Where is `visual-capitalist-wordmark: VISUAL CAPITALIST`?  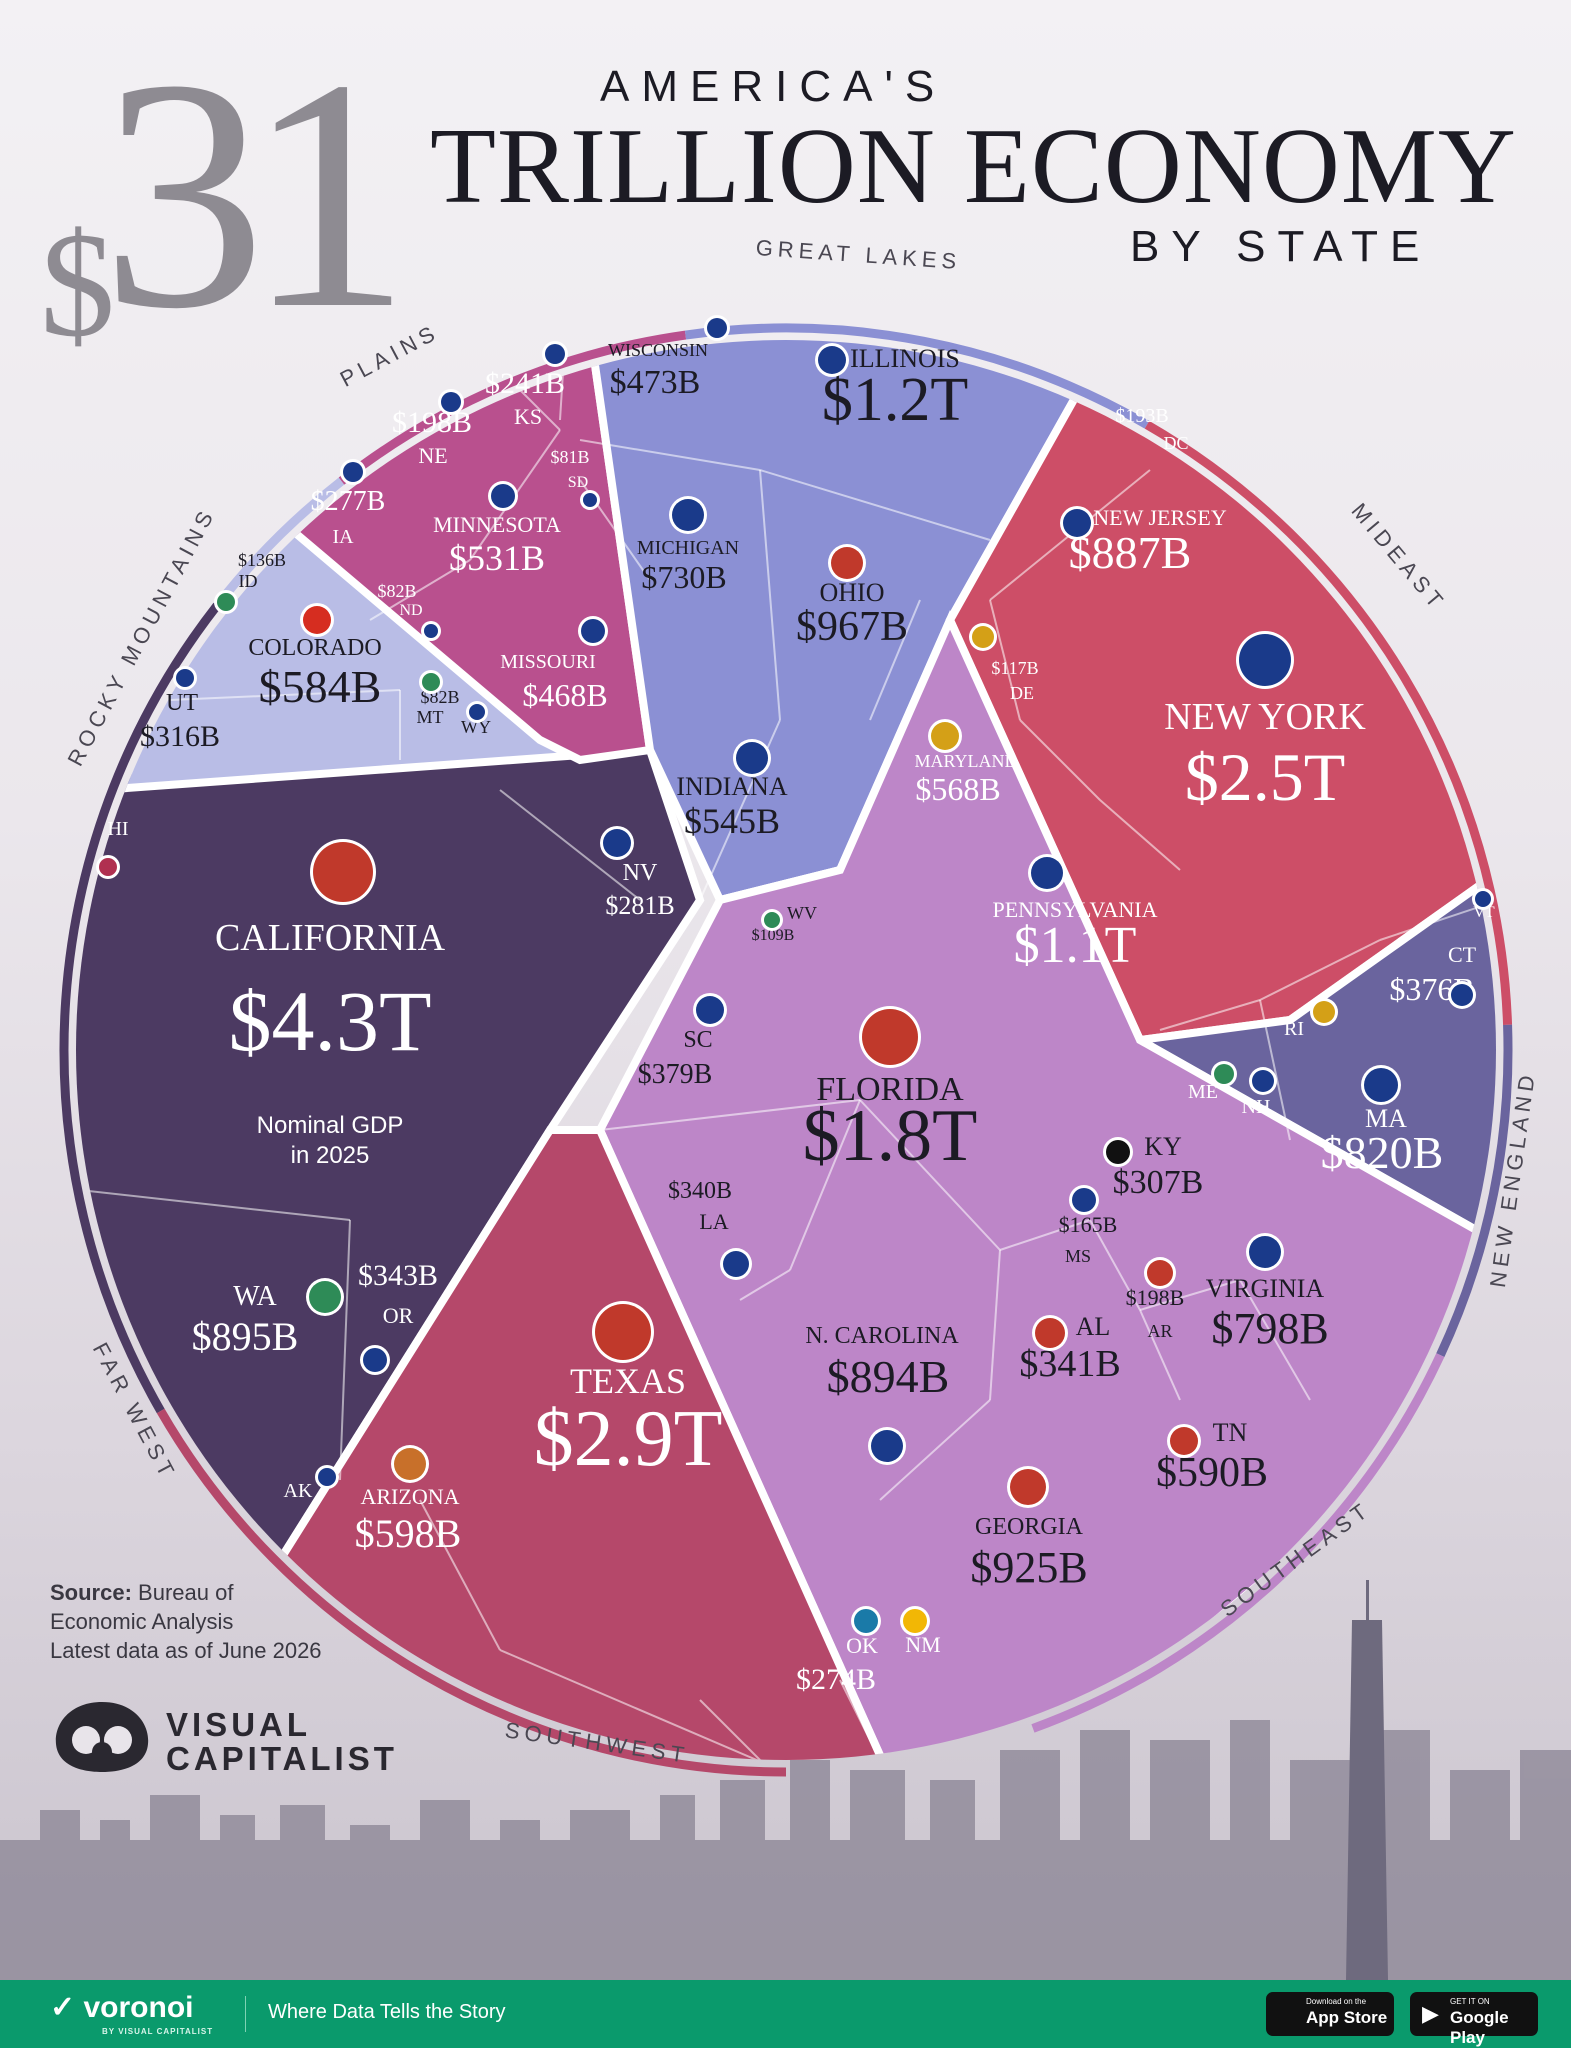 visual-capitalist-wordmark: VISUAL CAPITALIST is located at coordinates (282, 1742).